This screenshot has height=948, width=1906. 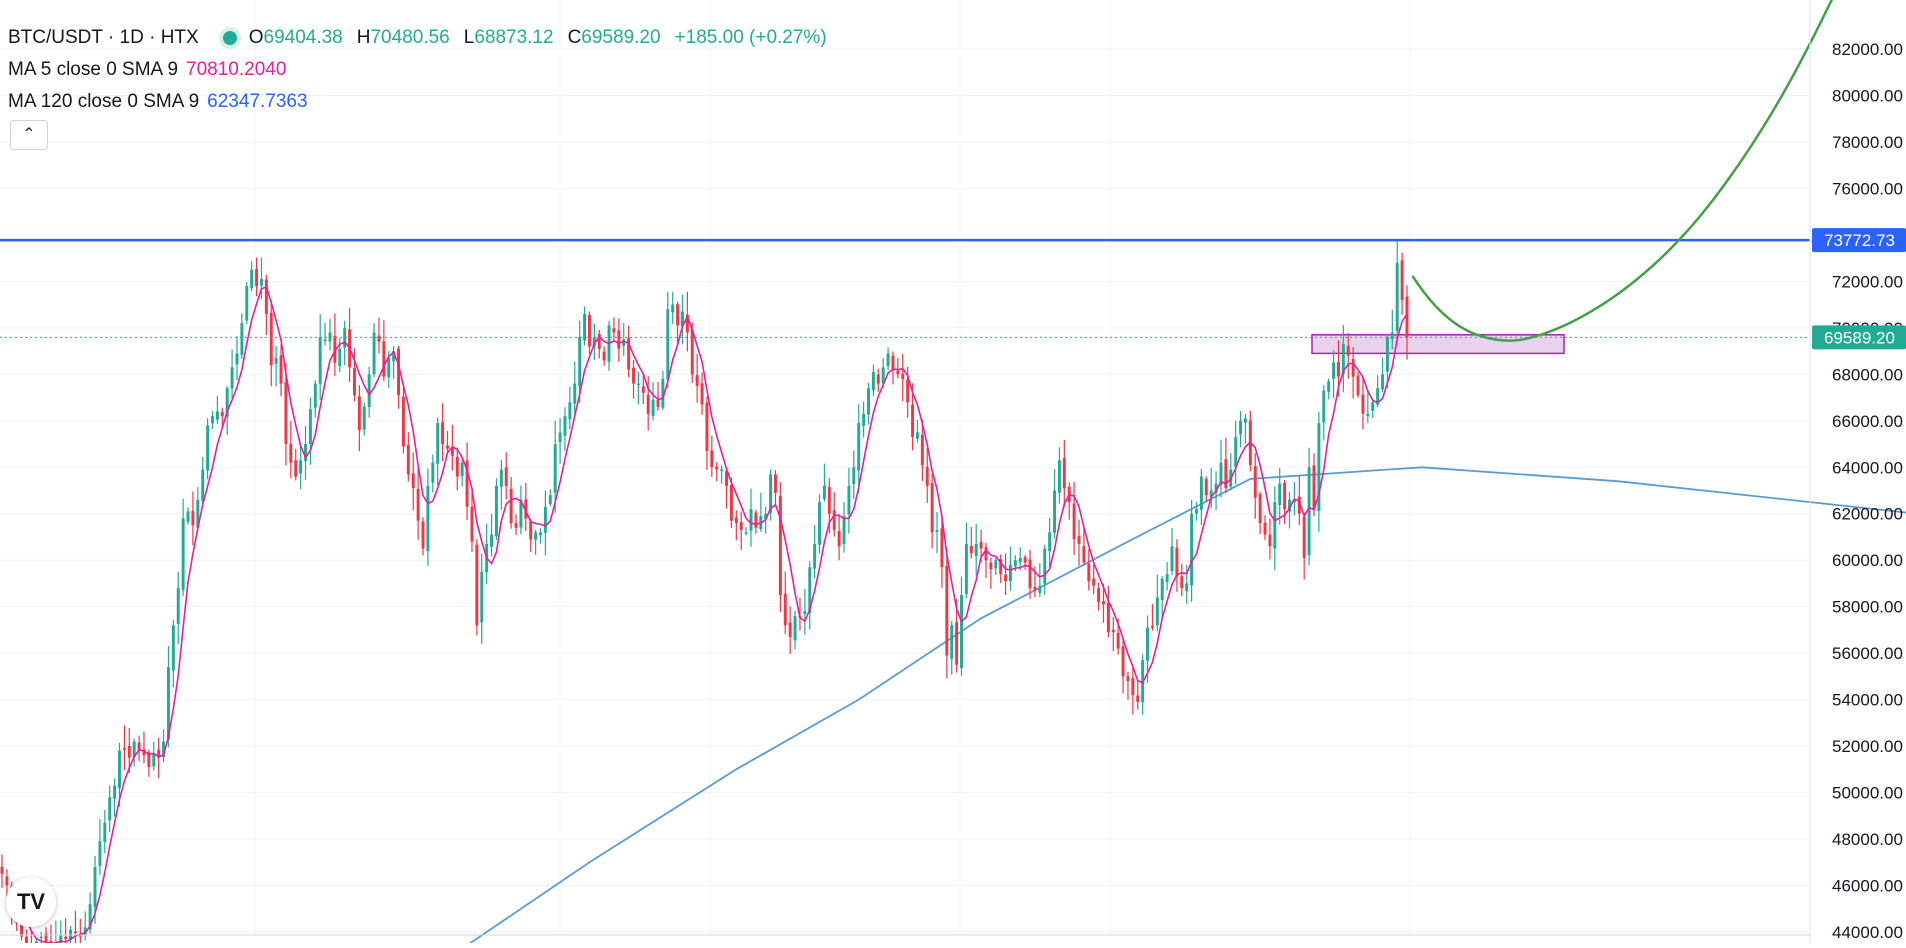 I want to click on projection-curve, so click(x=1627, y=171).